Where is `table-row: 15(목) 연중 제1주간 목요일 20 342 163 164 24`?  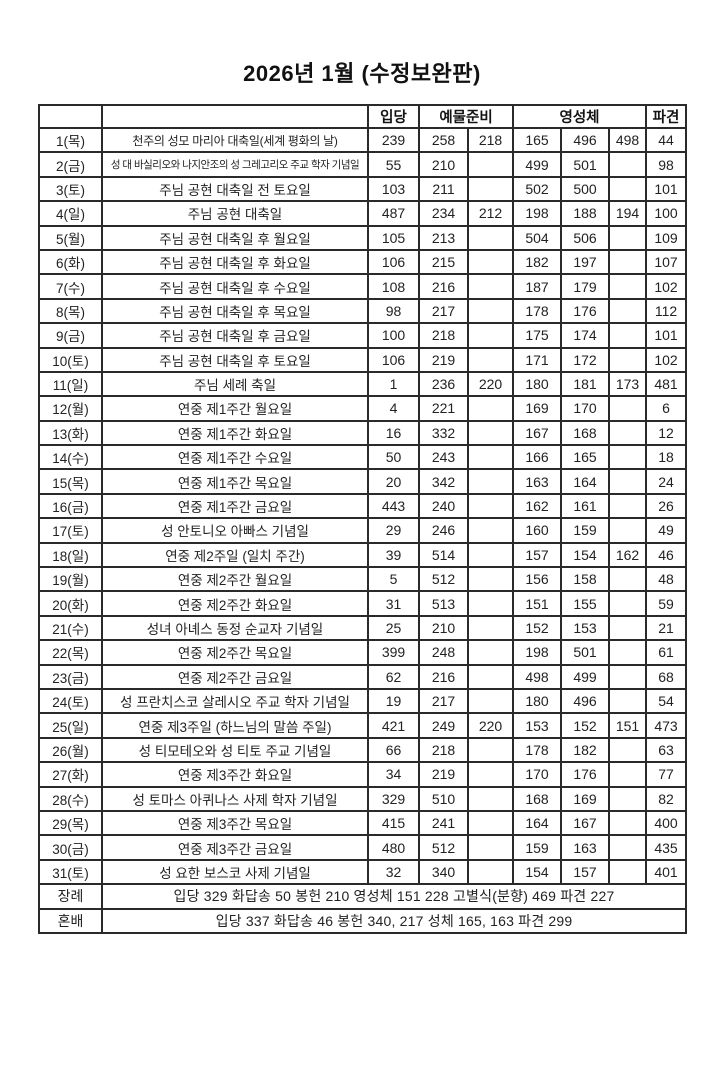
table-row: 15(목) 연중 제1주간 목요일 20 342 163 164 24 is located at coordinates (362, 481).